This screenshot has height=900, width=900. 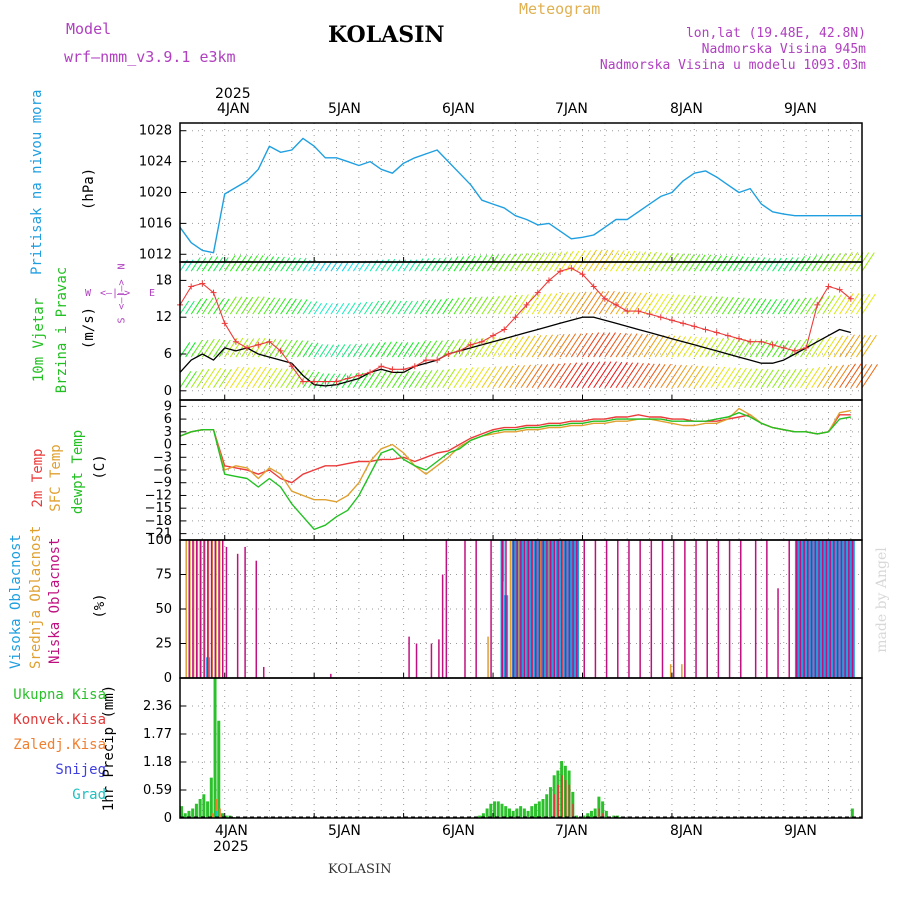 I want to click on day-label-top: 8JAN, so click(x=686, y=109).